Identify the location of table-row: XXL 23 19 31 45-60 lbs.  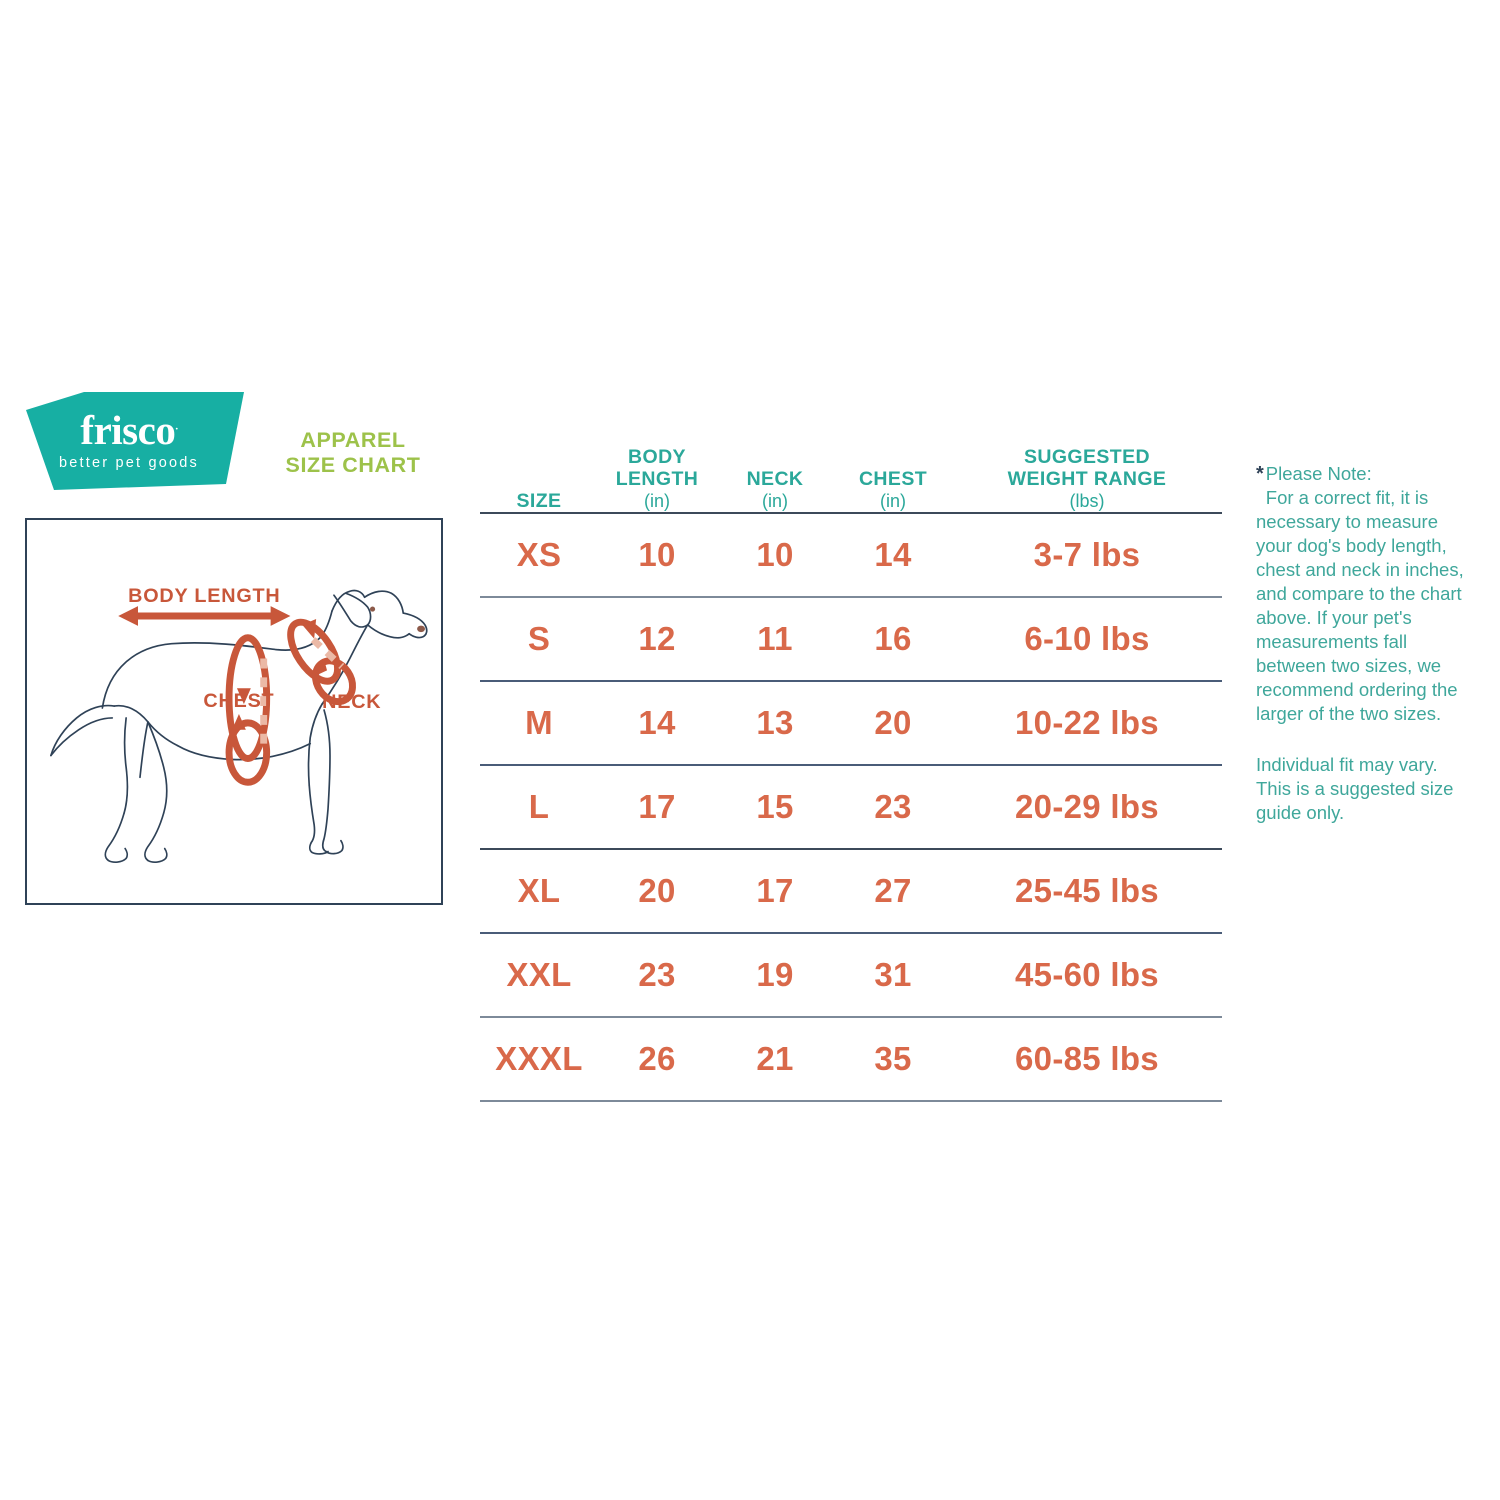
(851, 975).